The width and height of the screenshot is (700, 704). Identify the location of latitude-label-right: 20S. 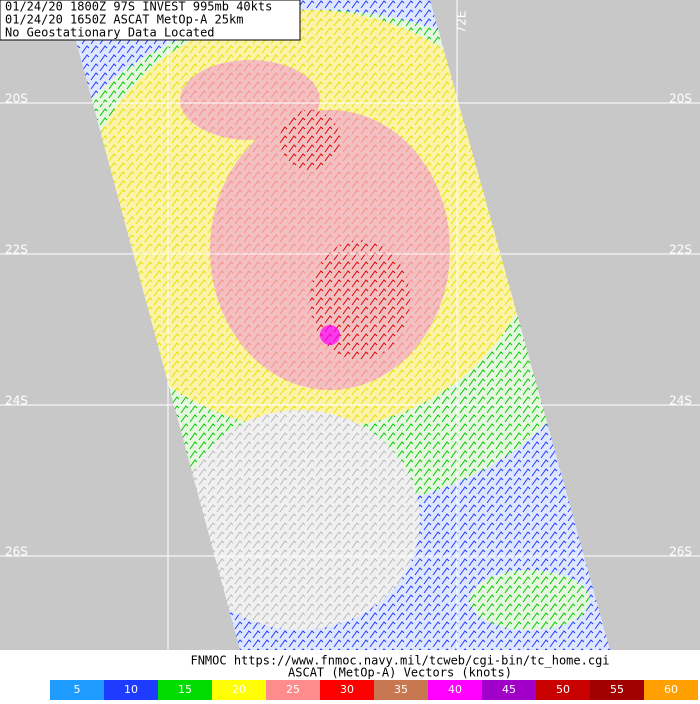
(680, 99).